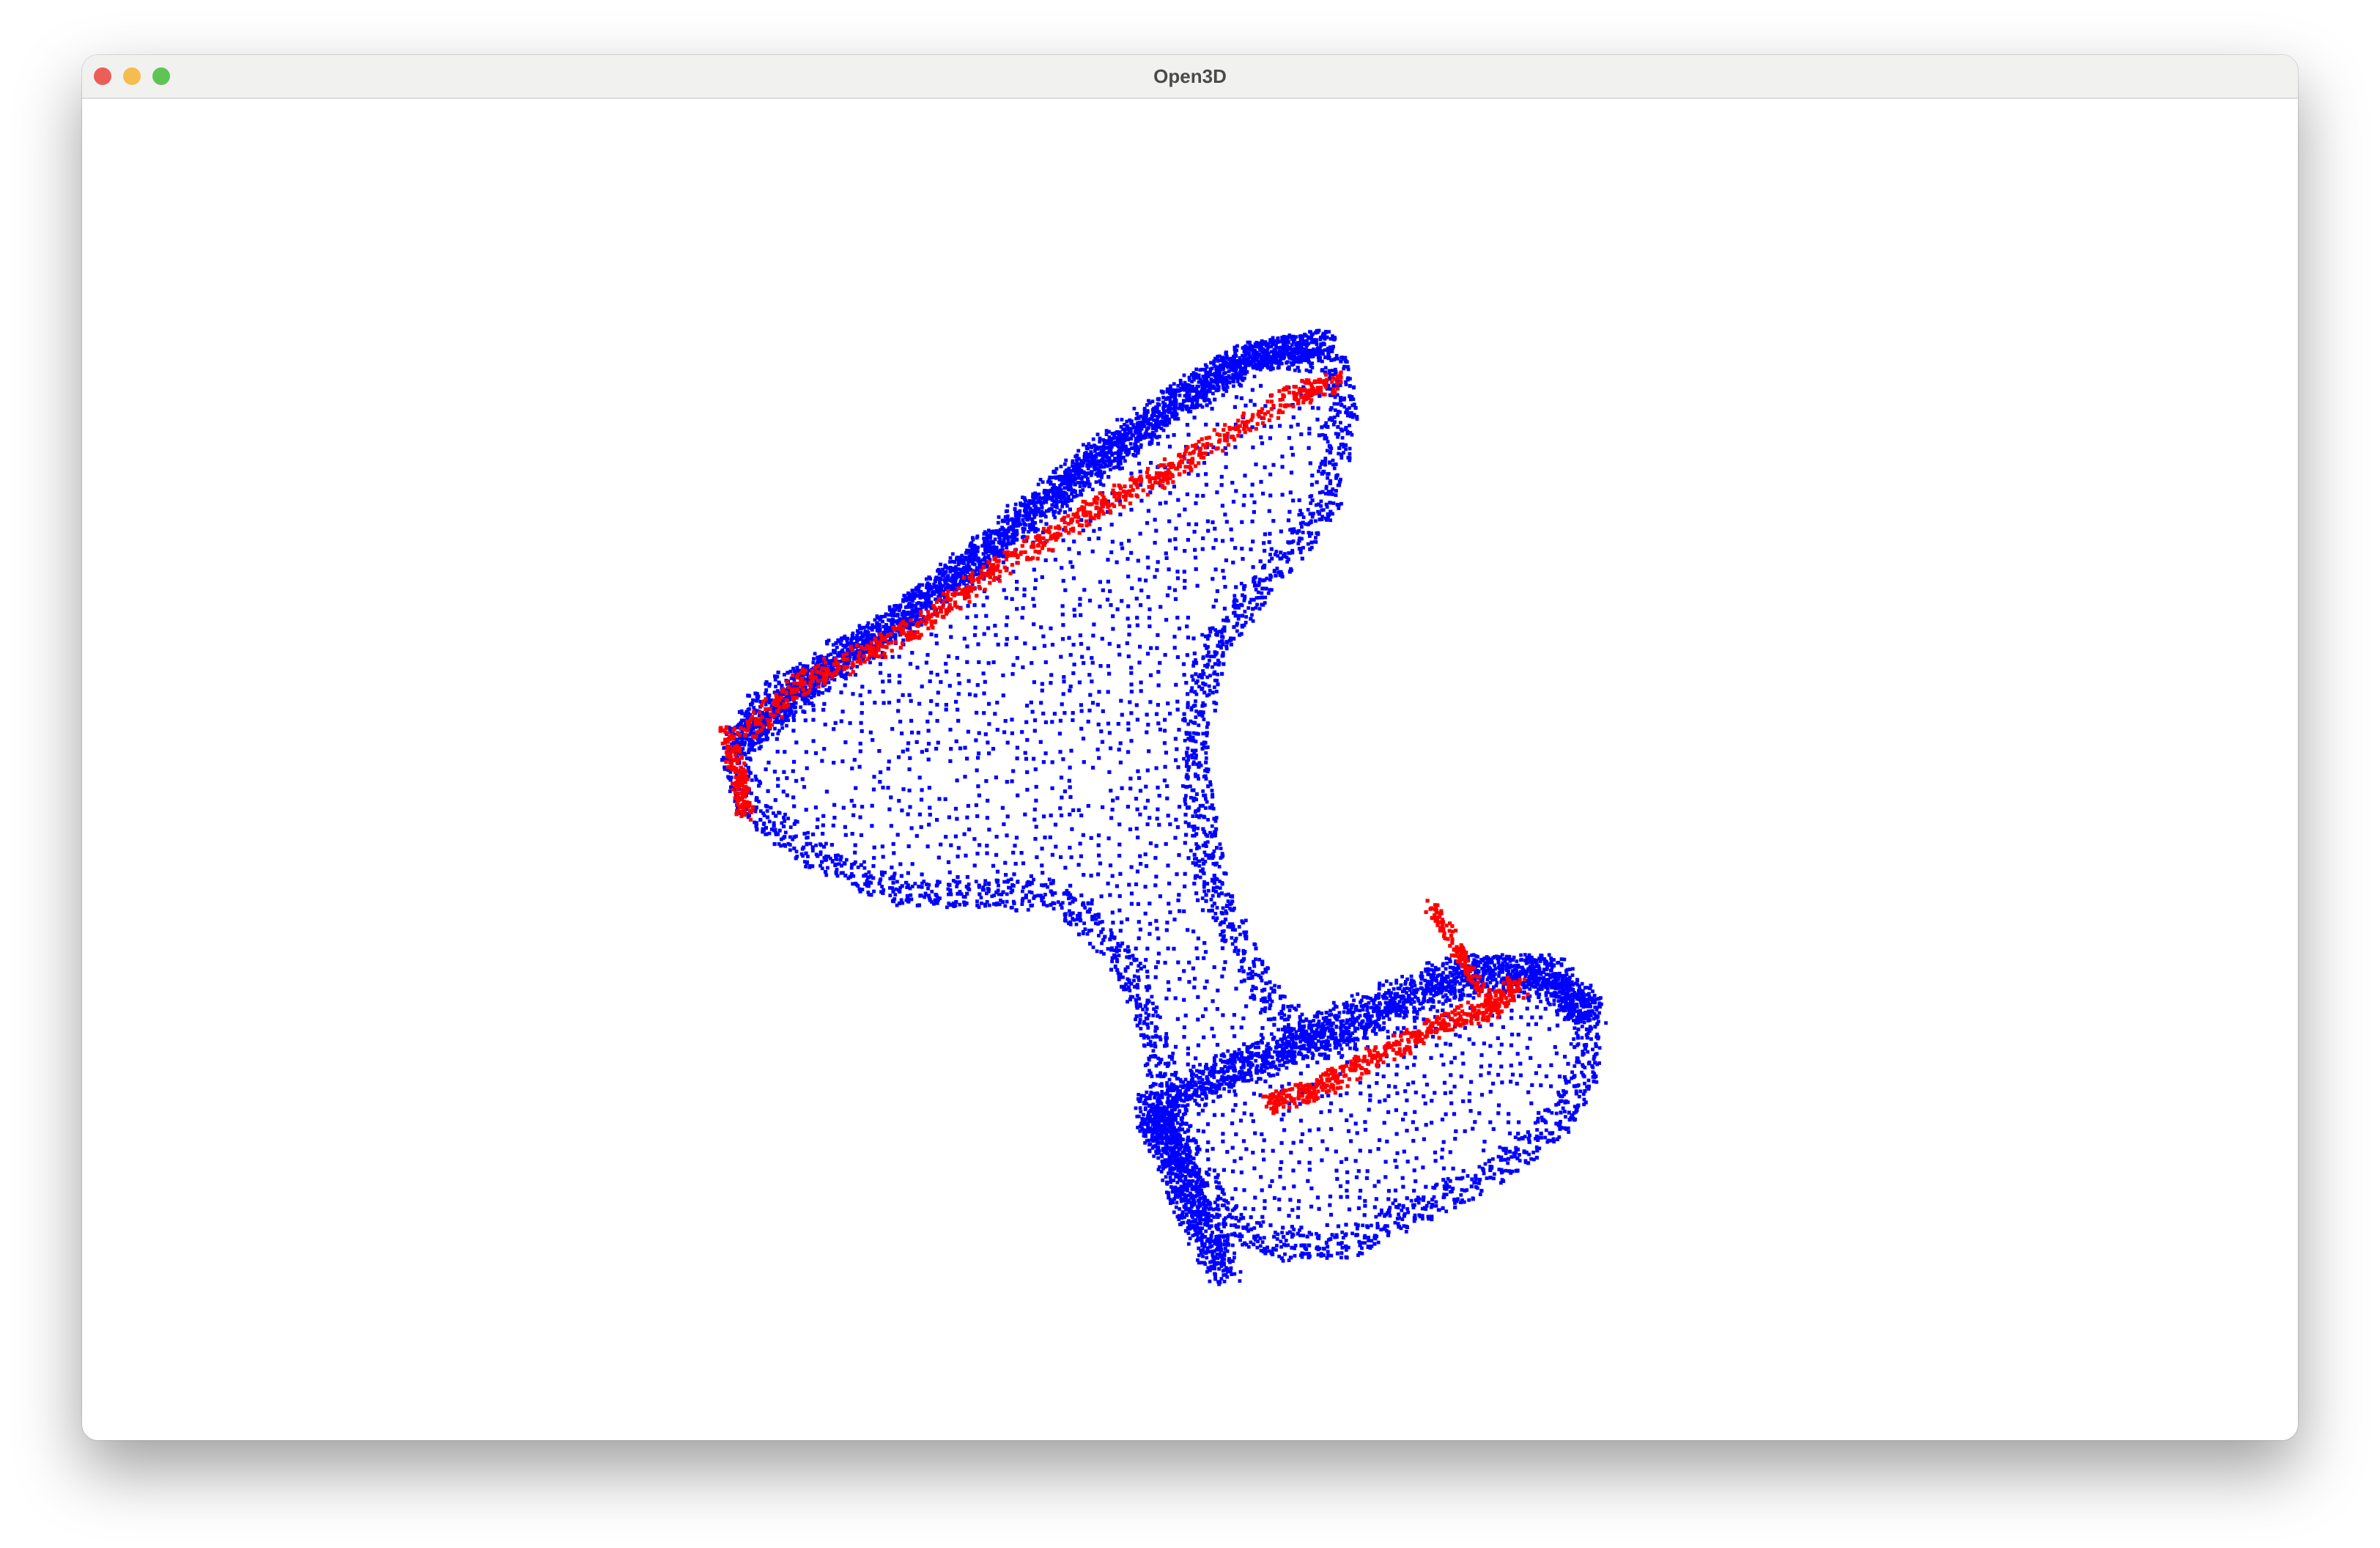 Image resolution: width=2380 pixels, height=1548 pixels. What do you see at coordinates (161, 76) in the screenshot?
I see `zoom-icon` at bounding box center [161, 76].